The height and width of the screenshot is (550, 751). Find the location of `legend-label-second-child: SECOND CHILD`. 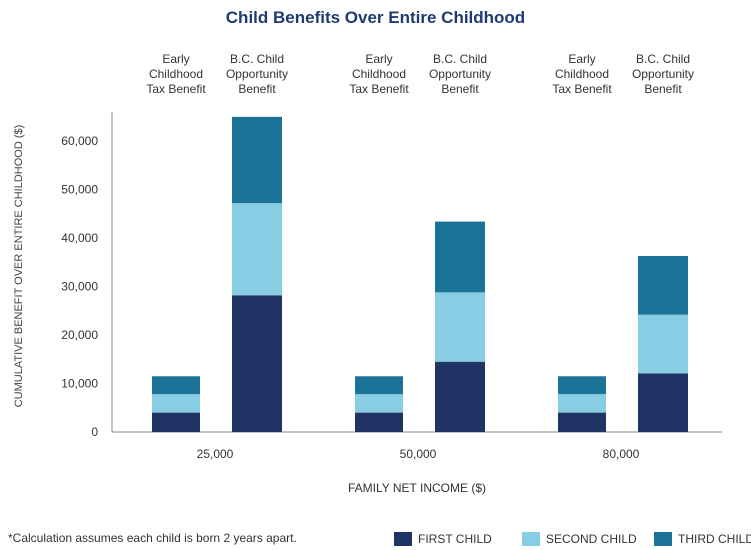

legend-label-second-child: SECOND CHILD is located at coordinates (591, 539).